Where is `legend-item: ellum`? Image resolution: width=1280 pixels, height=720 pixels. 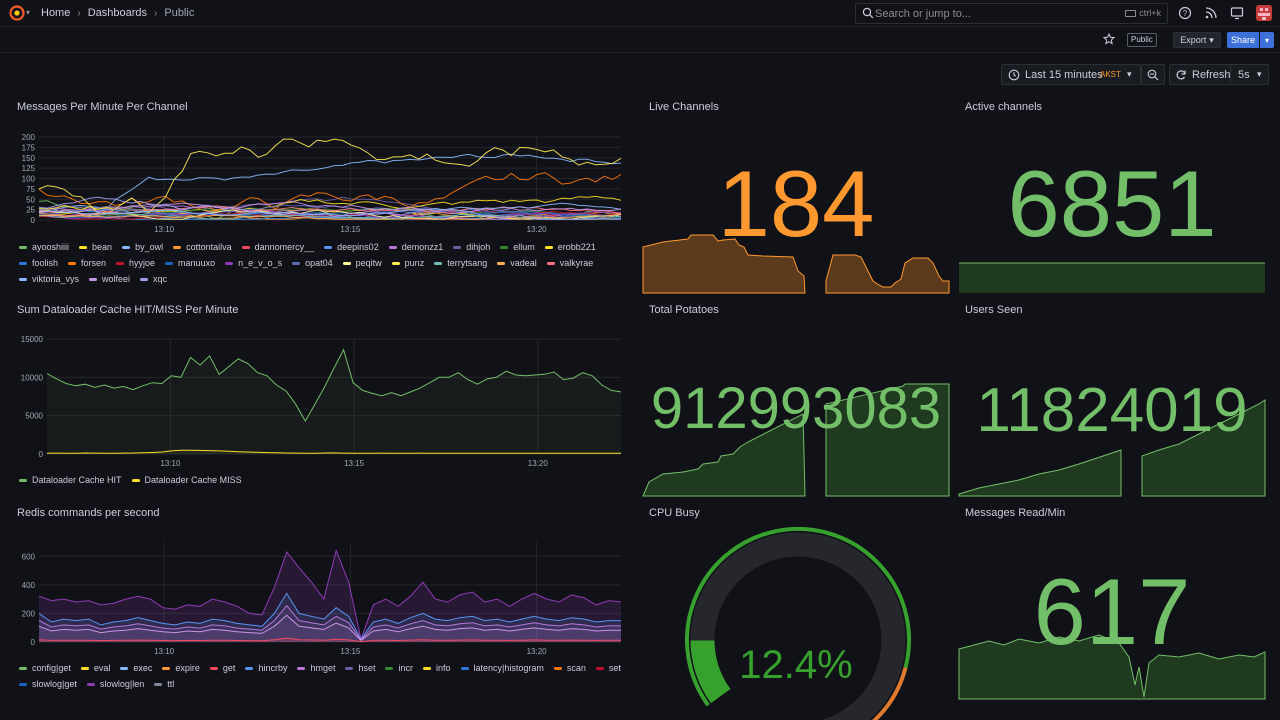 legend-item: ellum is located at coordinates (517, 247).